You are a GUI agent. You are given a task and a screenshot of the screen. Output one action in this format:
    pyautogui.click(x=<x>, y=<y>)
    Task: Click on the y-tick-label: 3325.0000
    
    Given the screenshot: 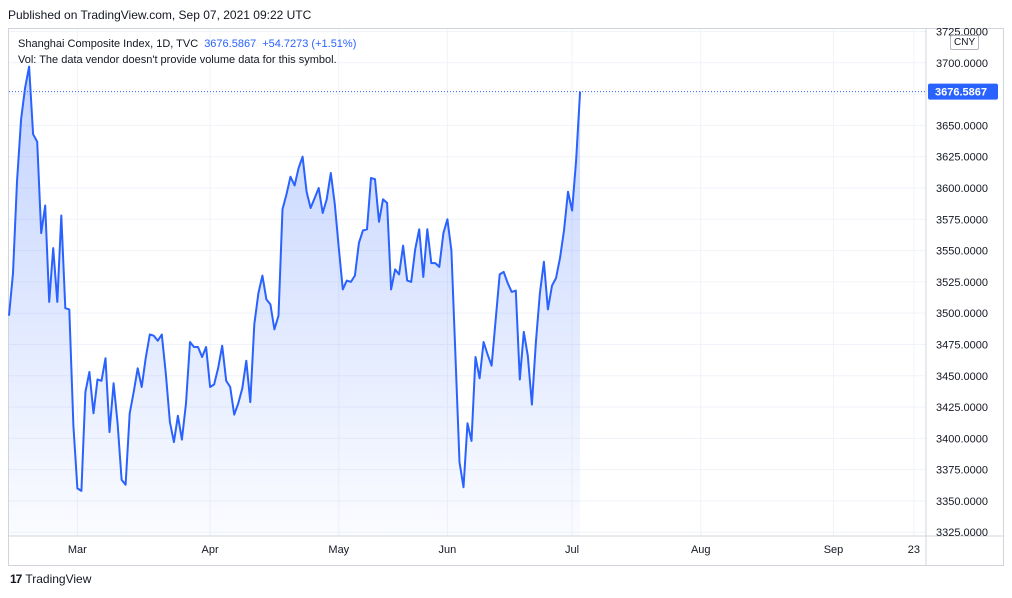 What is the action you would take?
    pyautogui.click(x=962, y=533)
    